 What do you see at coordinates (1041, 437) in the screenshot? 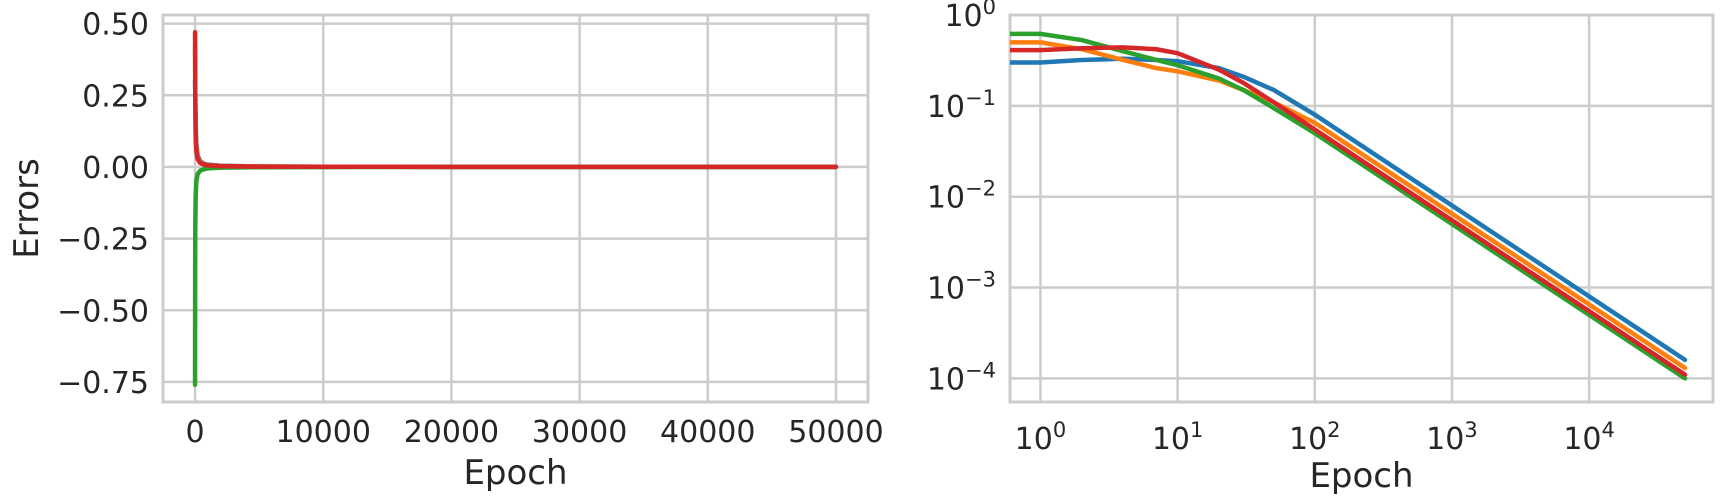
I see `x-tick-label: 10⁰` at bounding box center [1041, 437].